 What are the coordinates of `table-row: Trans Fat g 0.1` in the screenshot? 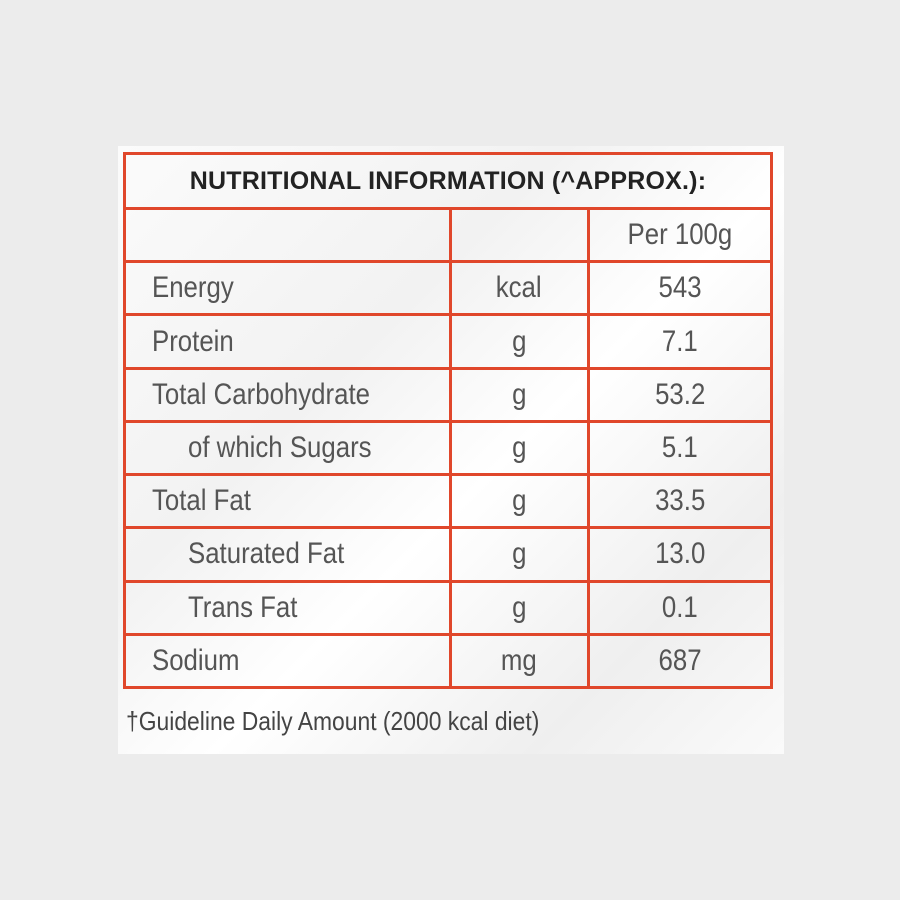 It's located at (448, 607).